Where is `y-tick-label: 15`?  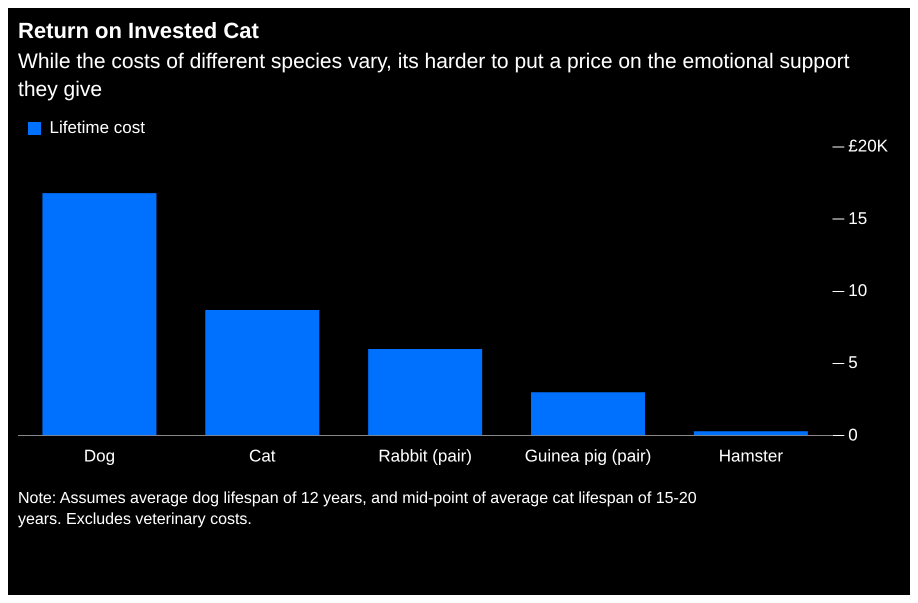
y-tick-label: 15 is located at coordinates (858, 218).